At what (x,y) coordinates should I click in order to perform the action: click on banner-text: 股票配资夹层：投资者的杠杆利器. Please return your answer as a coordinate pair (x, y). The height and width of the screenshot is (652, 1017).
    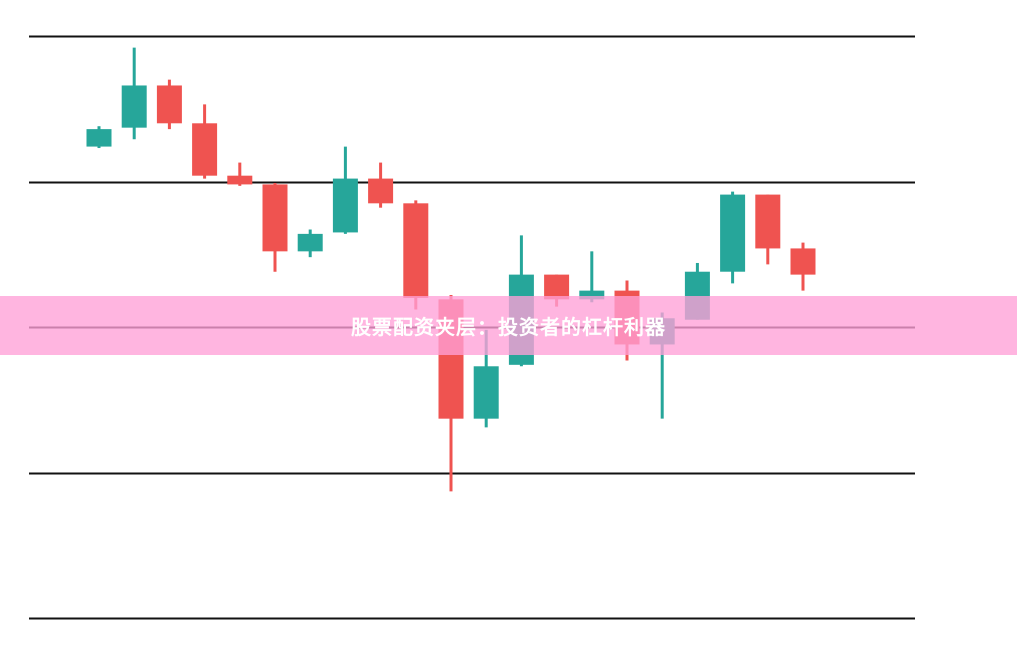
    Looking at the image, I should click on (508, 327).